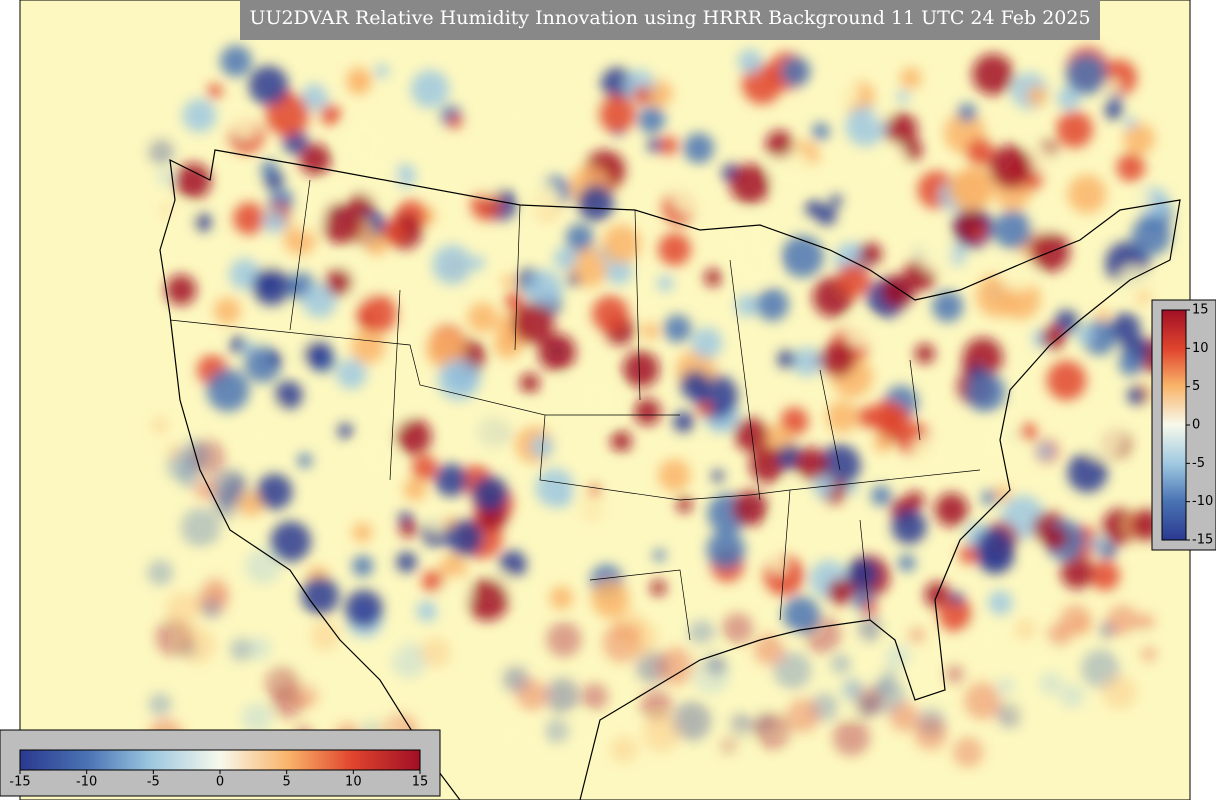 This screenshot has height=800, width=1216. I want to click on tick-label: -5, so click(153, 782).